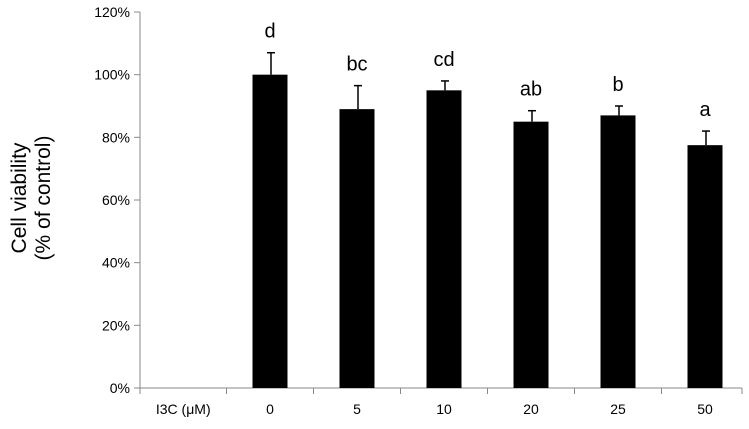 The width and height of the screenshot is (749, 429). What do you see at coordinates (269, 32) in the screenshot?
I see `significance-label: d` at bounding box center [269, 32].